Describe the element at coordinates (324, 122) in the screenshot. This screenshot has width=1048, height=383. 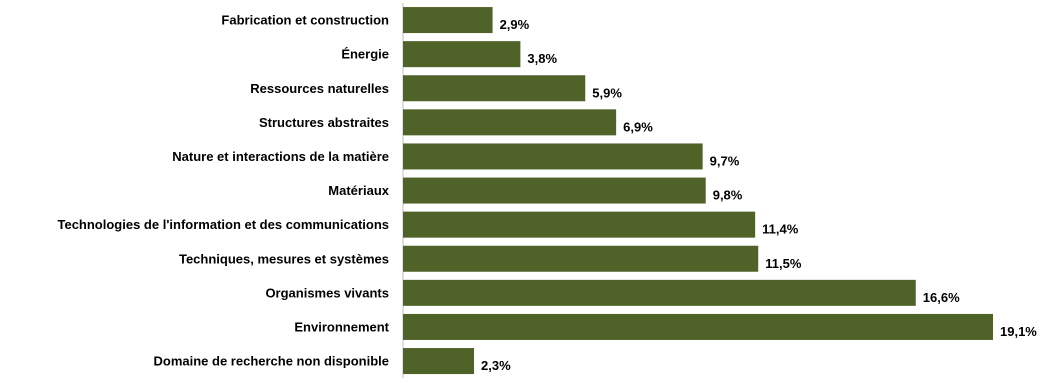
I see `category-label: Structures abstraites` at that location.